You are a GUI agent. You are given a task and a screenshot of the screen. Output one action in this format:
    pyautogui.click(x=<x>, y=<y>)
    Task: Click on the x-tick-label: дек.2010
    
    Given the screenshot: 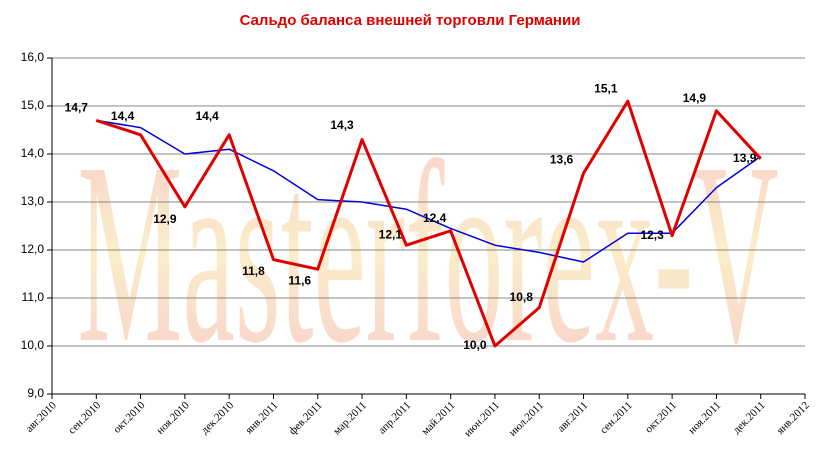 What is the action you would take?
    pyautogui.click(x=218, y=418)
    